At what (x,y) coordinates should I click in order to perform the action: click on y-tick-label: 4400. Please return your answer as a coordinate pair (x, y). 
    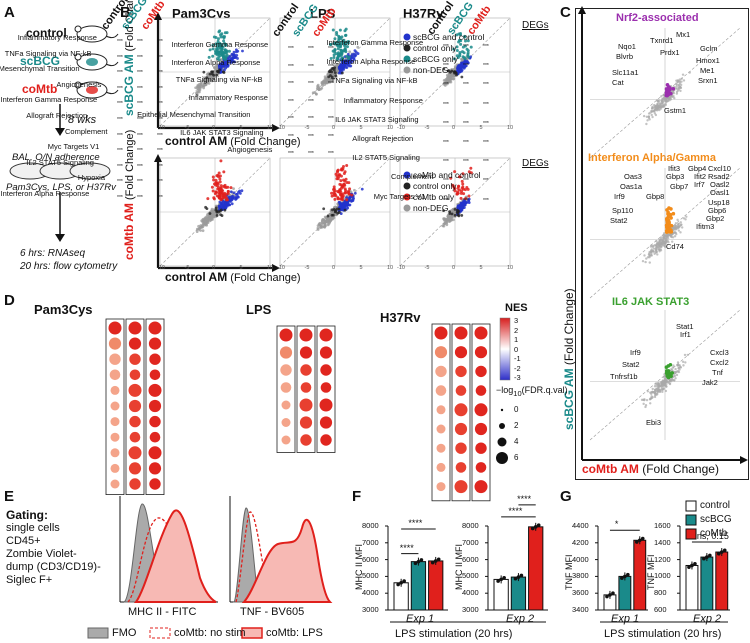
    Looking at the image, I should click on (580, 525).